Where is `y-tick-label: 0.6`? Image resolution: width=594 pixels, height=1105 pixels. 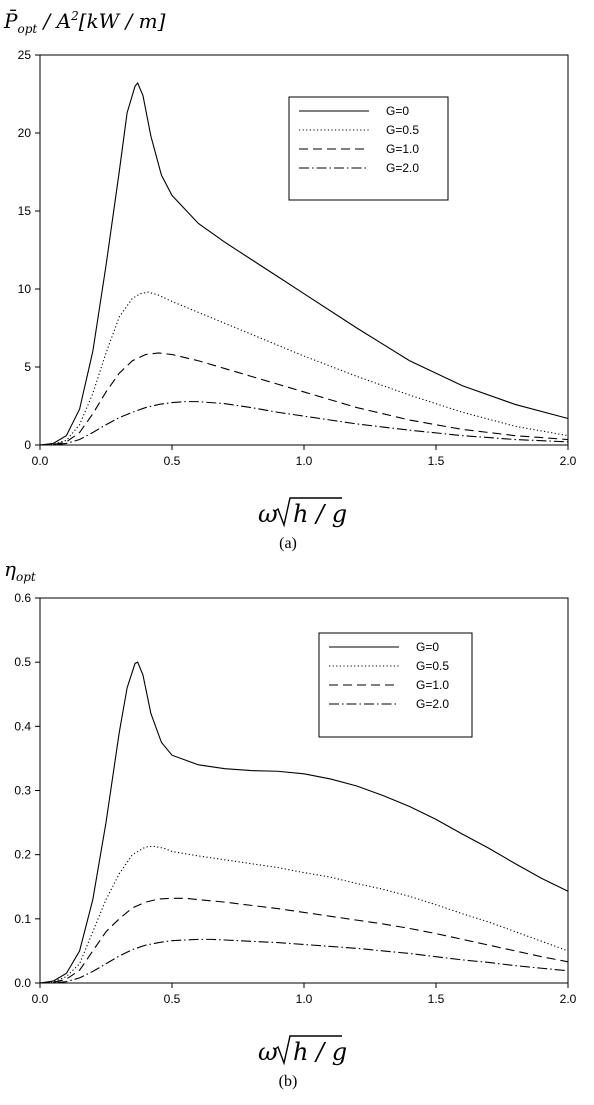 y-tick-label: 0.6 is located at coordinates (22, 598).